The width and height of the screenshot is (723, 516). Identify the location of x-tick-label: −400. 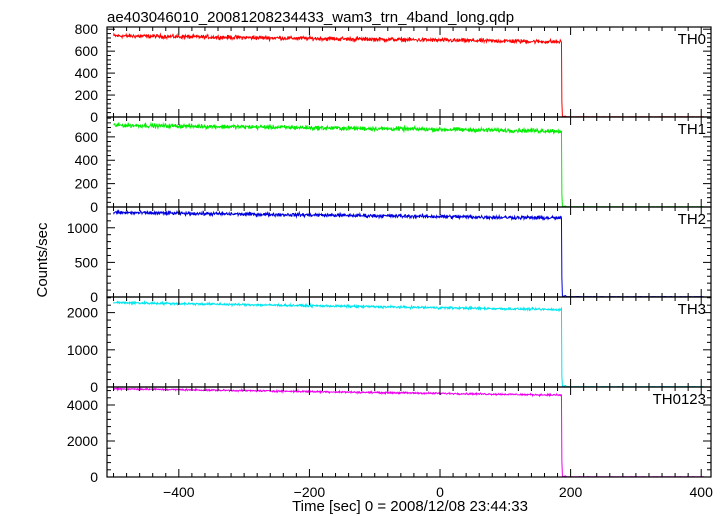
(179, 492).